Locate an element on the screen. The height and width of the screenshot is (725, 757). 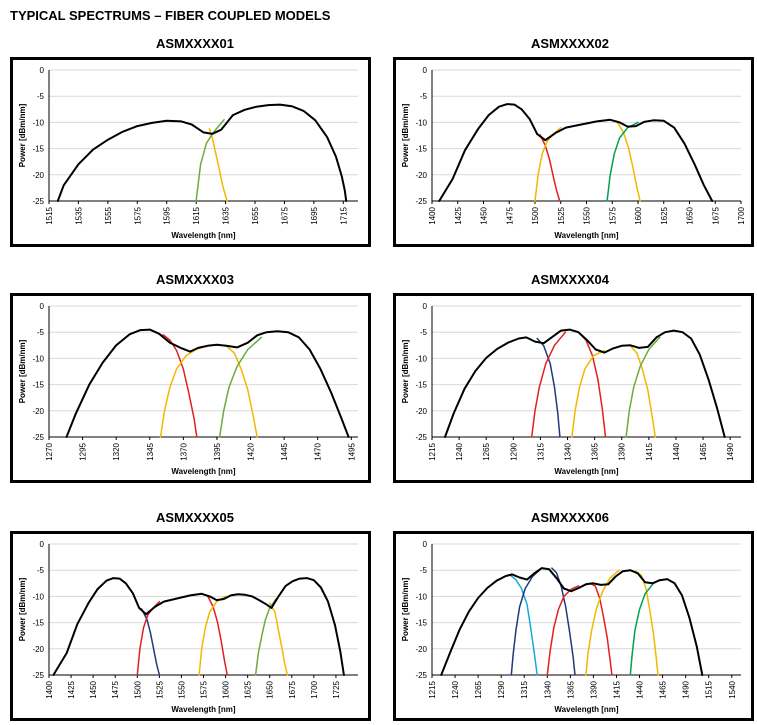
x-tick-label: 1415 is located at coordinates (649, 451).